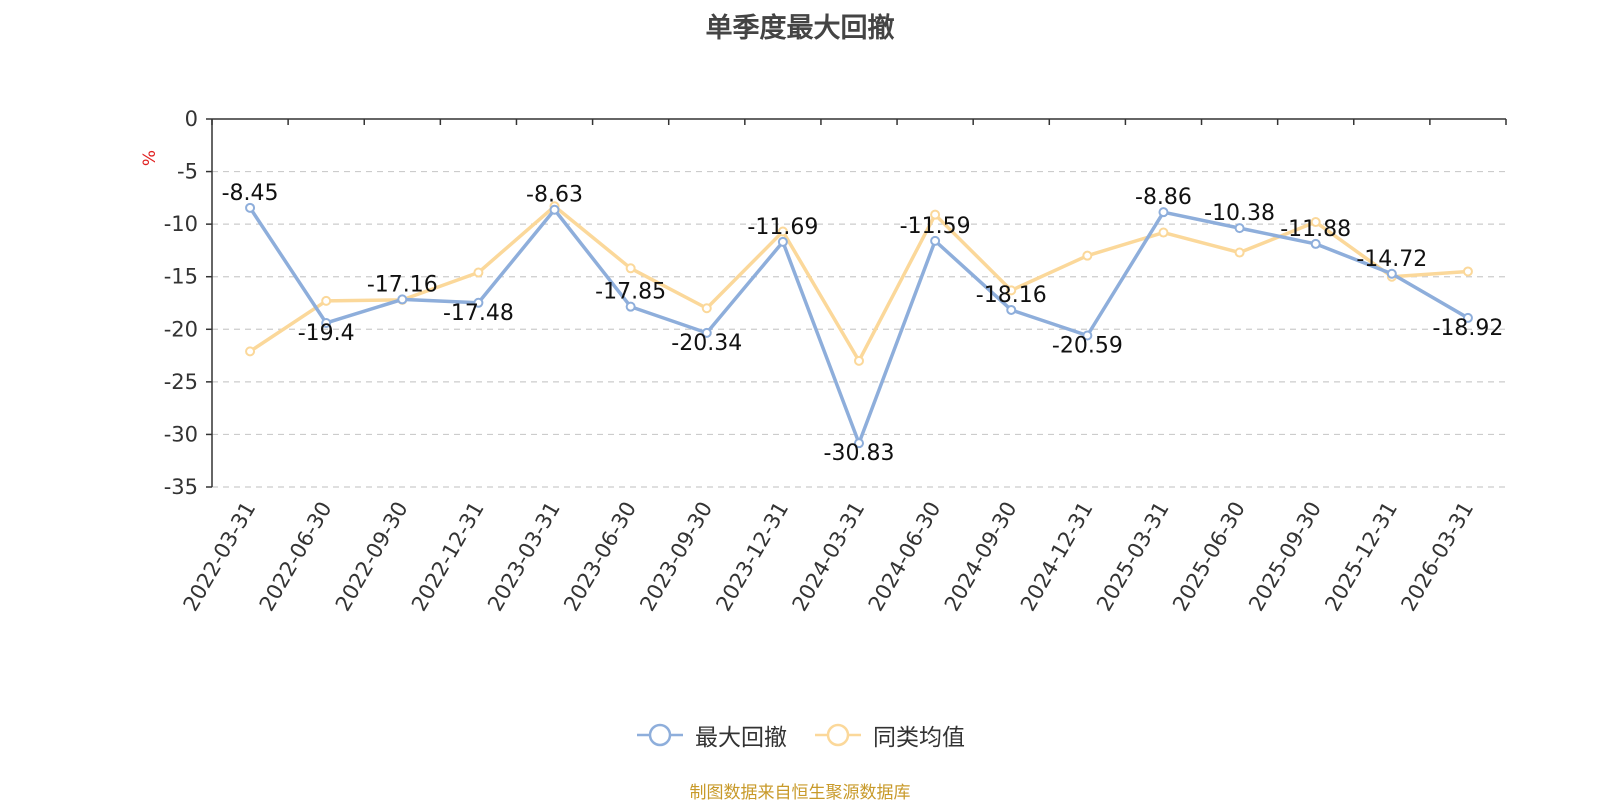 The height and width of the screenshot is (803, 1600). I want to click on x-tick-label: 2025-12-31, so click(1361, 557).